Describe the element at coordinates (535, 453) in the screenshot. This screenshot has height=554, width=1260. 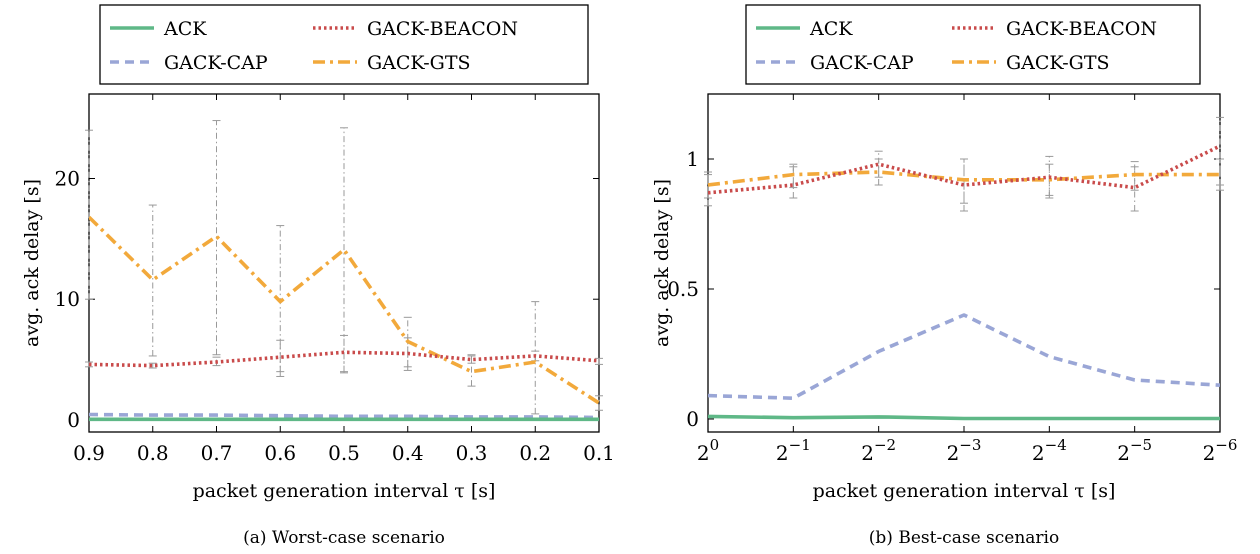
I see `x-tick-label: 0.2` at that location.